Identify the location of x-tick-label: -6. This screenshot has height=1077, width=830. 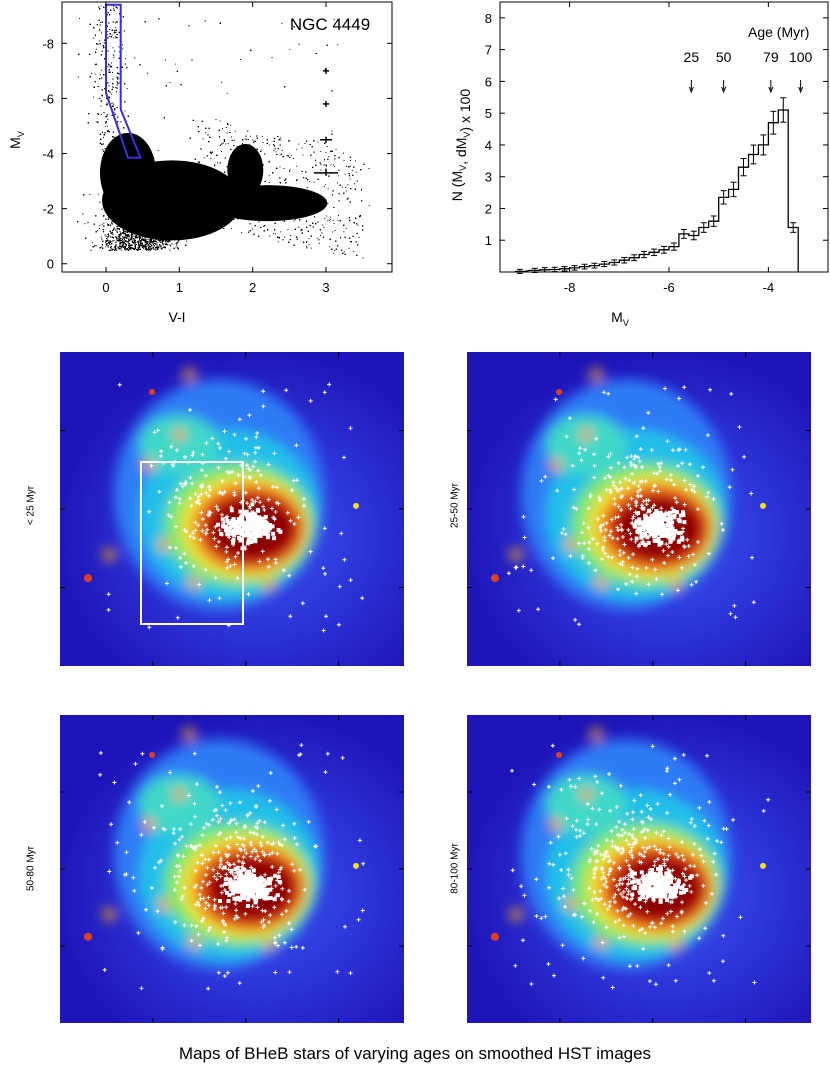
(669, 287).